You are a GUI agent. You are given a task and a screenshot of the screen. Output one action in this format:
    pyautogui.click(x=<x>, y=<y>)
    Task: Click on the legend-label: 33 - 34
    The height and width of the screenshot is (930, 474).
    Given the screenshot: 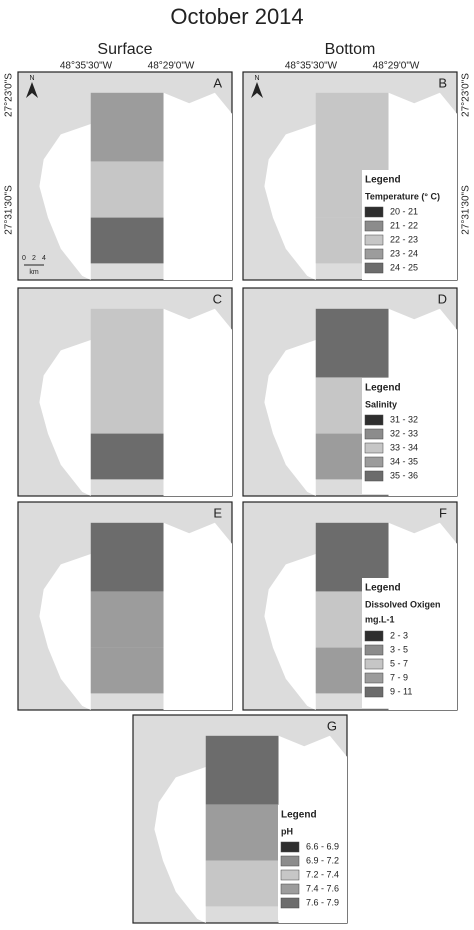 What is the action you would take?
    pyautogui.click(x=404, y=447)
    